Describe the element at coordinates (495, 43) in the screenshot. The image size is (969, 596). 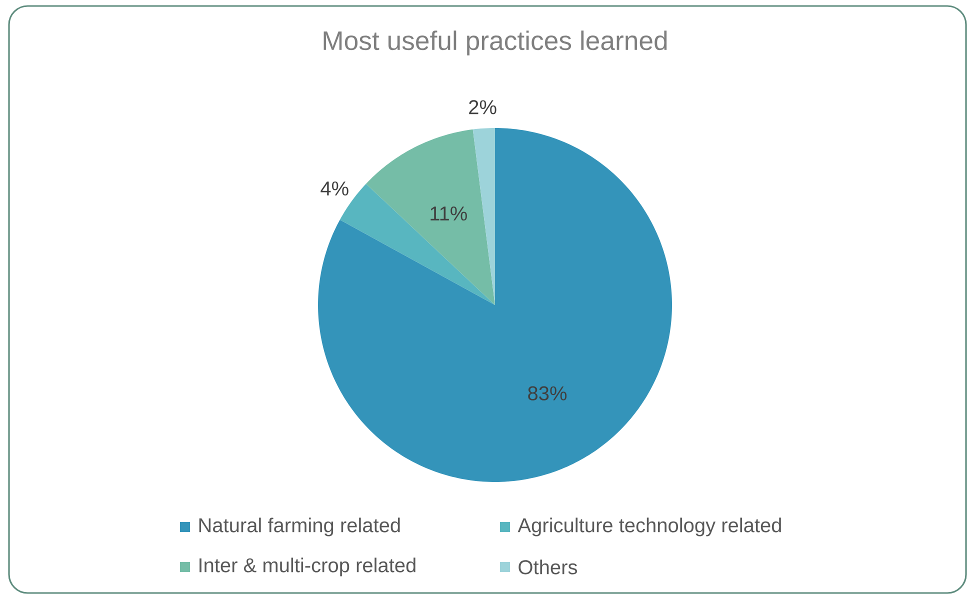
I see `chart-title: Most useful practices learned` at that location.